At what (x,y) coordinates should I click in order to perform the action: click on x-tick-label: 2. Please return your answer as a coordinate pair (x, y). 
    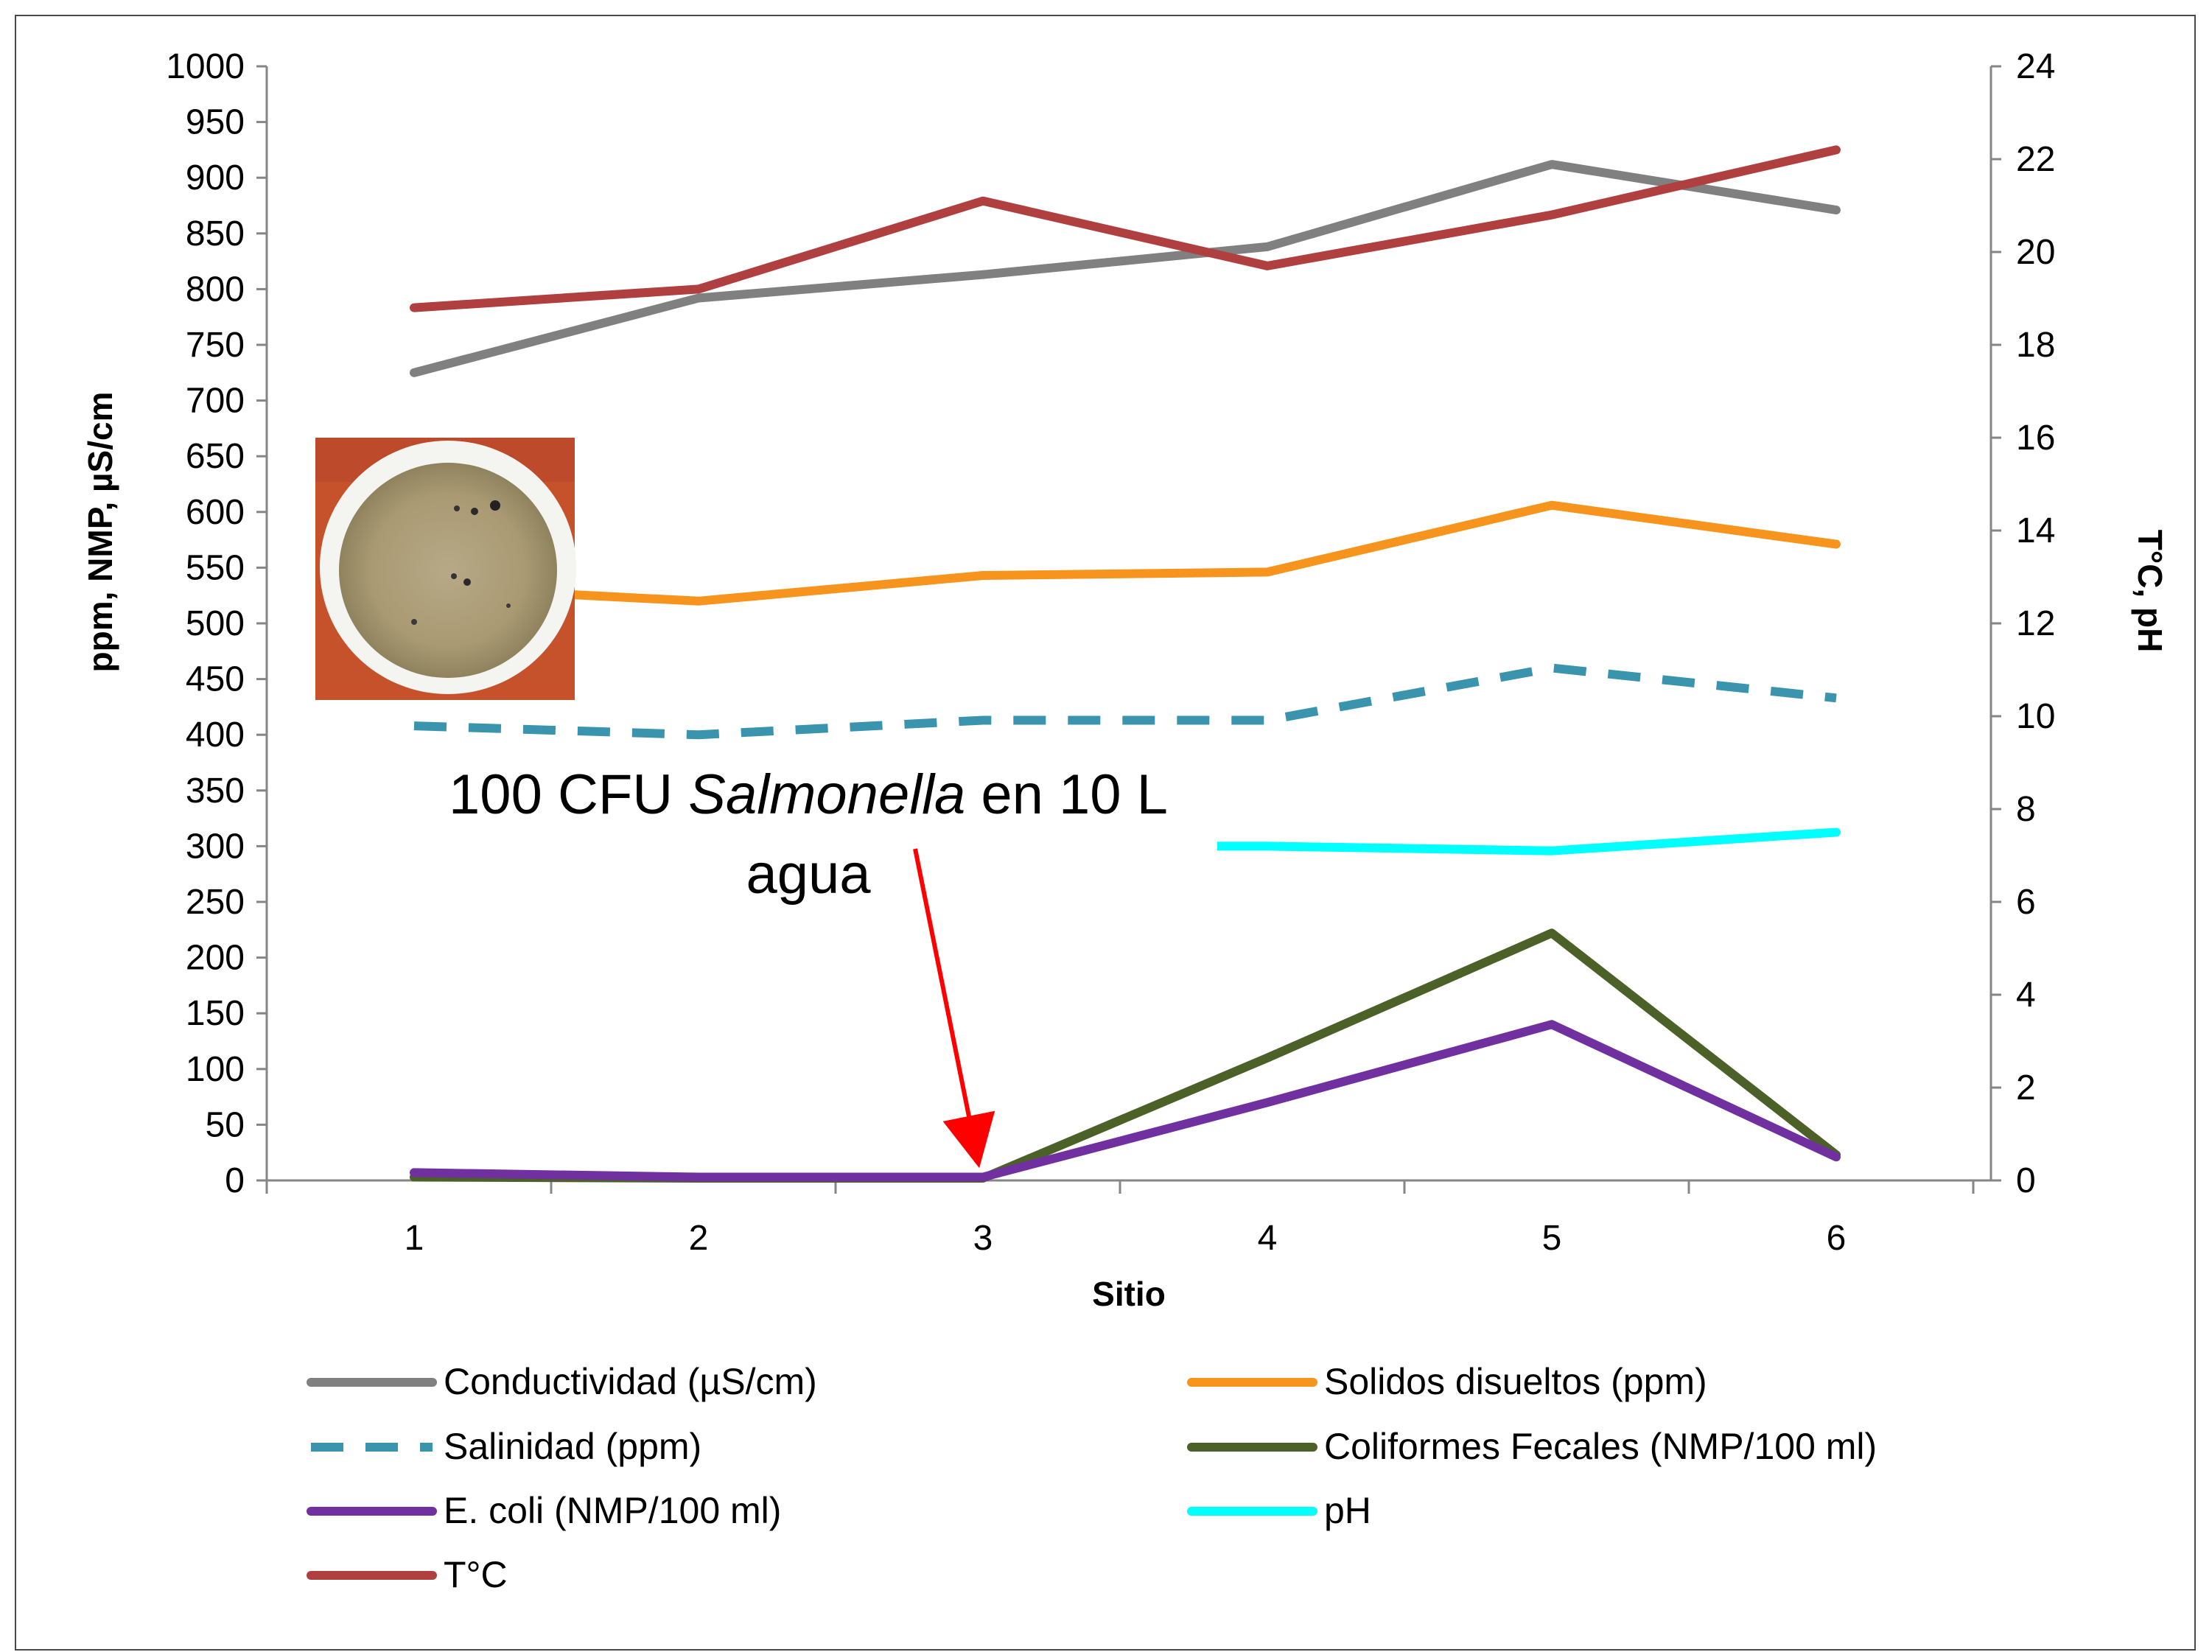
    Looking at the image, I should click on (699, 1238).